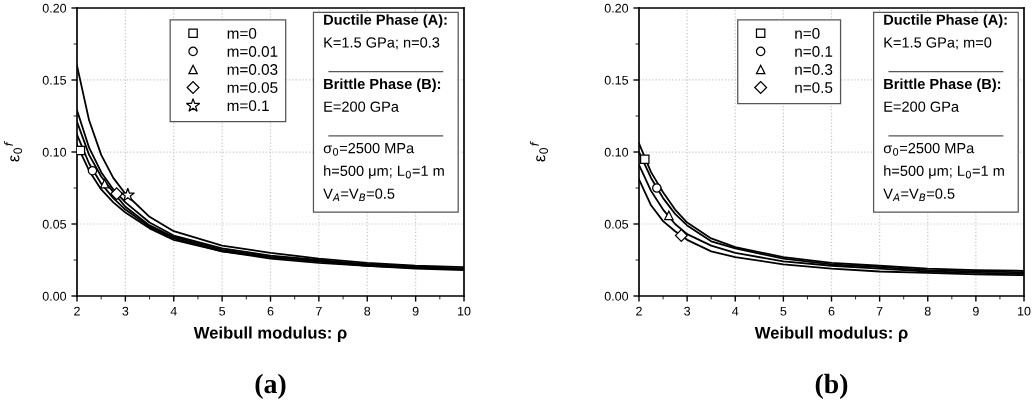 Image resolution: width=1032 pixels, height=401 pixels. What do you see at coordinates (248, 106) in the screenshot?
I see `legend-label: m=0.1` at bounding box center [248, 106].